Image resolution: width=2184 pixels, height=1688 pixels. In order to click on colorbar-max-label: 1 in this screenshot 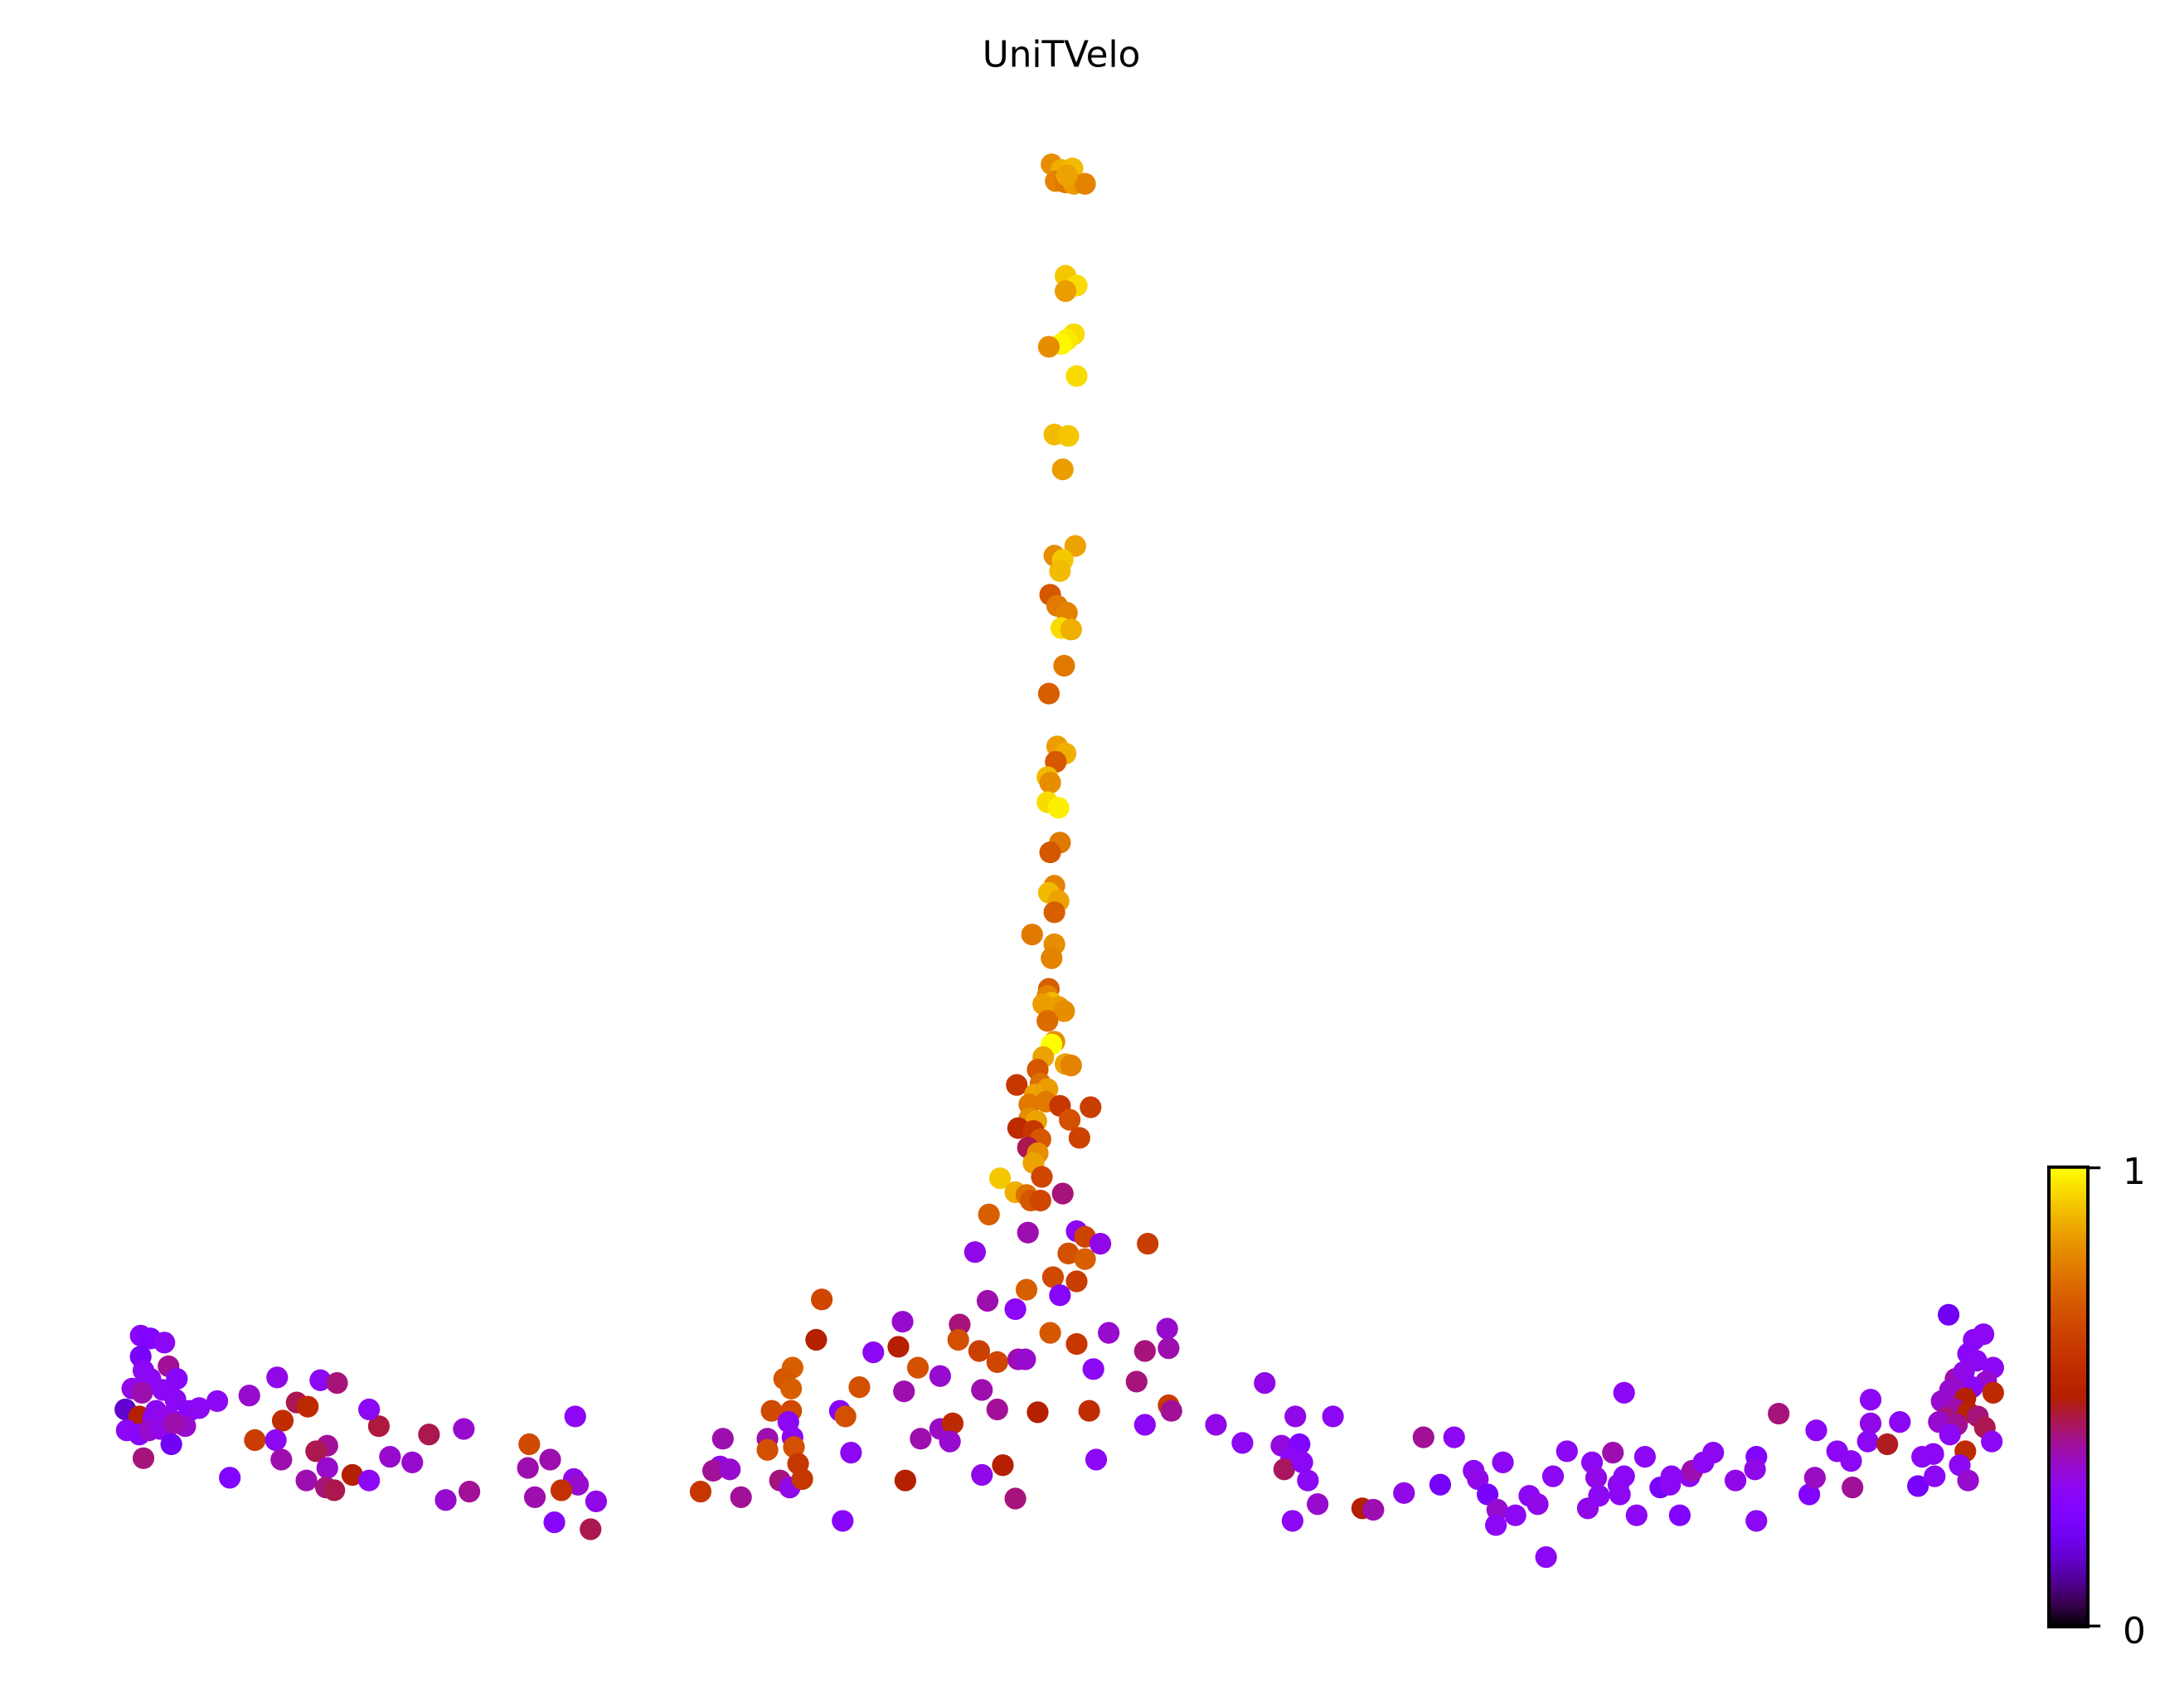, I will do `click(2134, 1172)`.